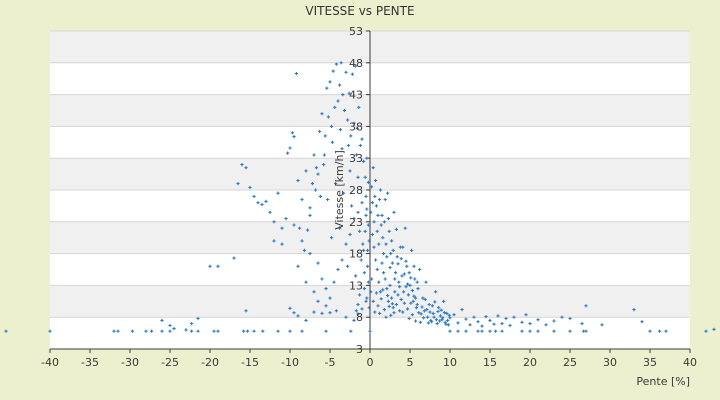 The height and width of the screenshot is (400, 720). What do you see at coordinates (690, 362) in the screenshot?
I see `x-tick-label: 40` at bounding box center [690, 362].